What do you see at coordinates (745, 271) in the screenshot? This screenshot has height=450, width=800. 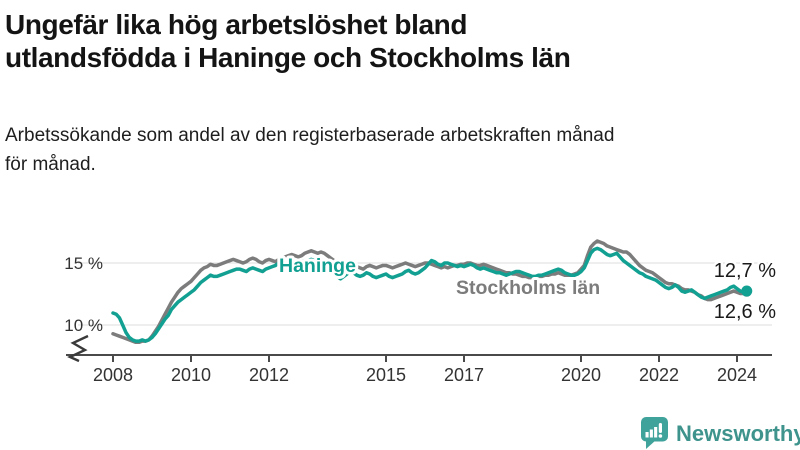 I see `end-value-label-haninge: 12,7 %` at bounding box center [745, 271].